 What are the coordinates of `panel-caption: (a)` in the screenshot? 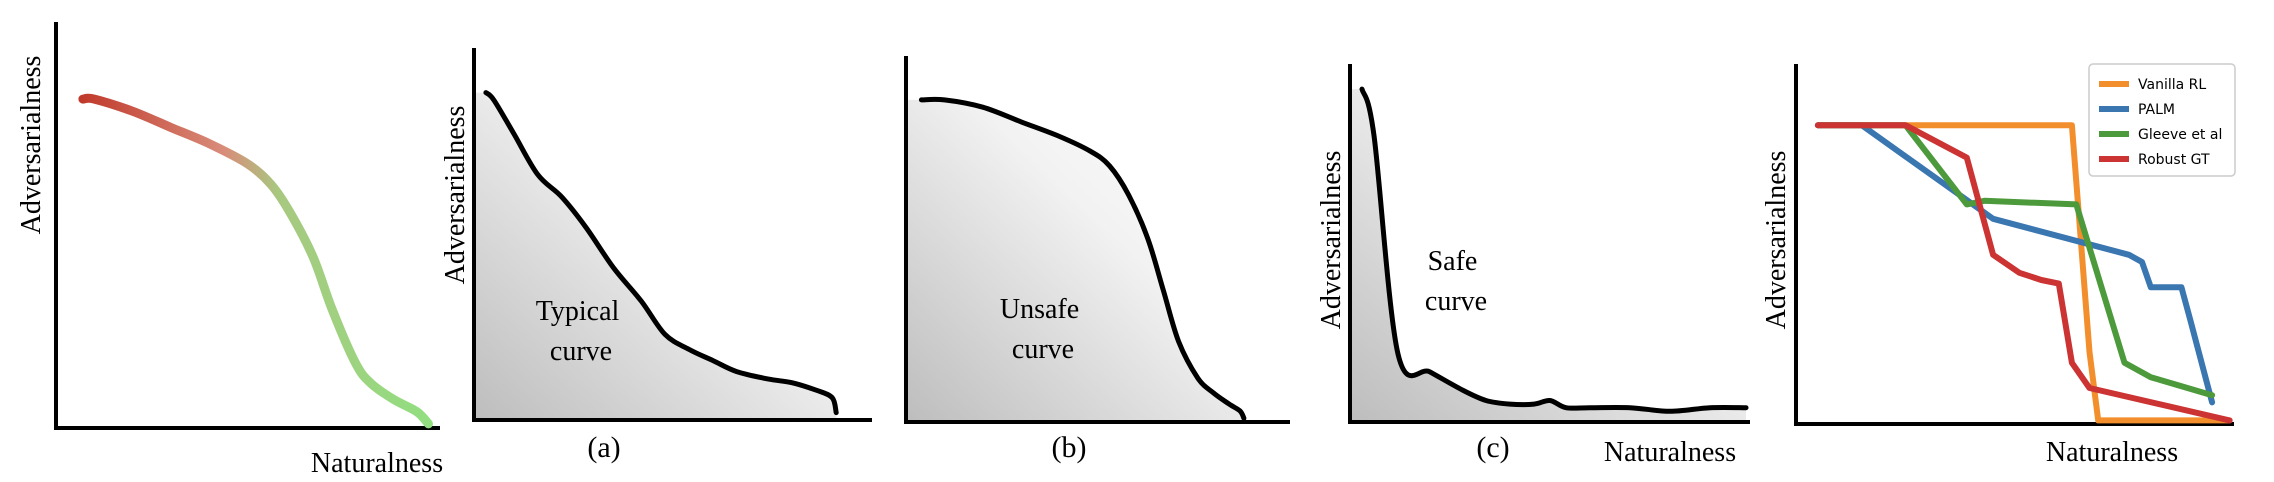 It's located at (603, 447).